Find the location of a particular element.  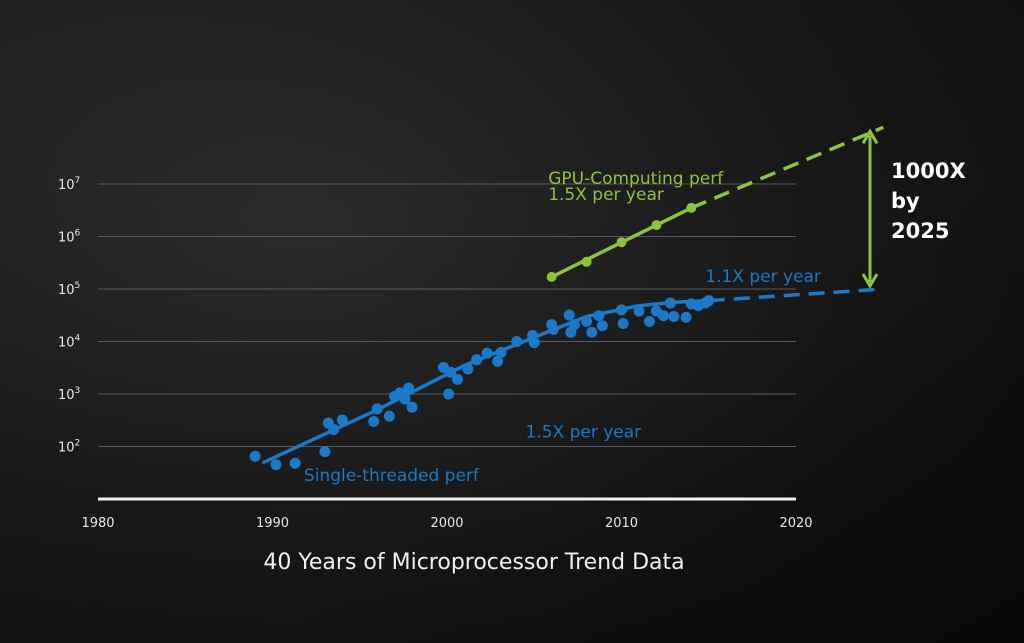

y-tick-label: 10³ is located at coordinates (69, 394).